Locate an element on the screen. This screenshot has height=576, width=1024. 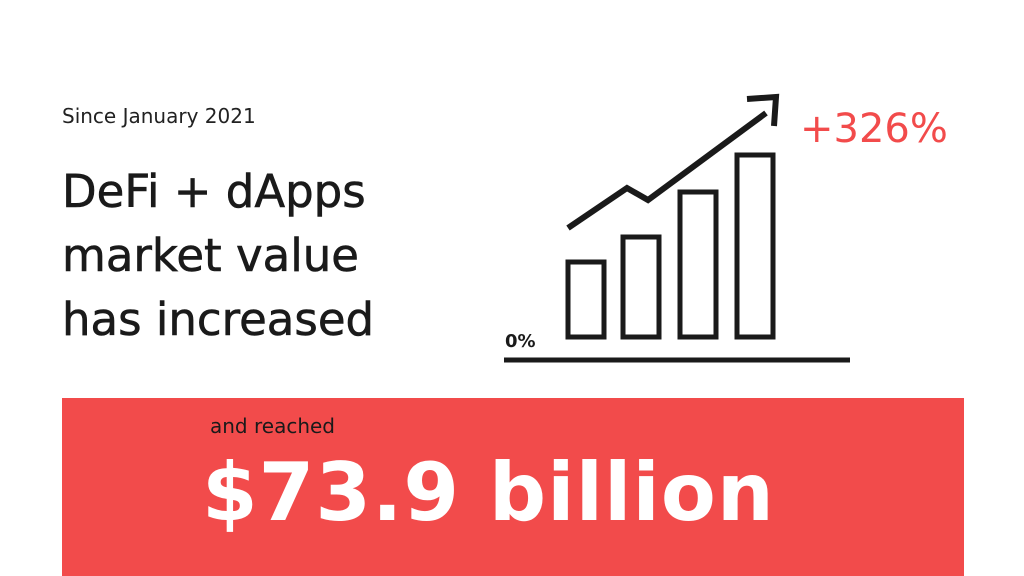
market-value-amount: $73.9 billion is located at coordinates (488, 492).